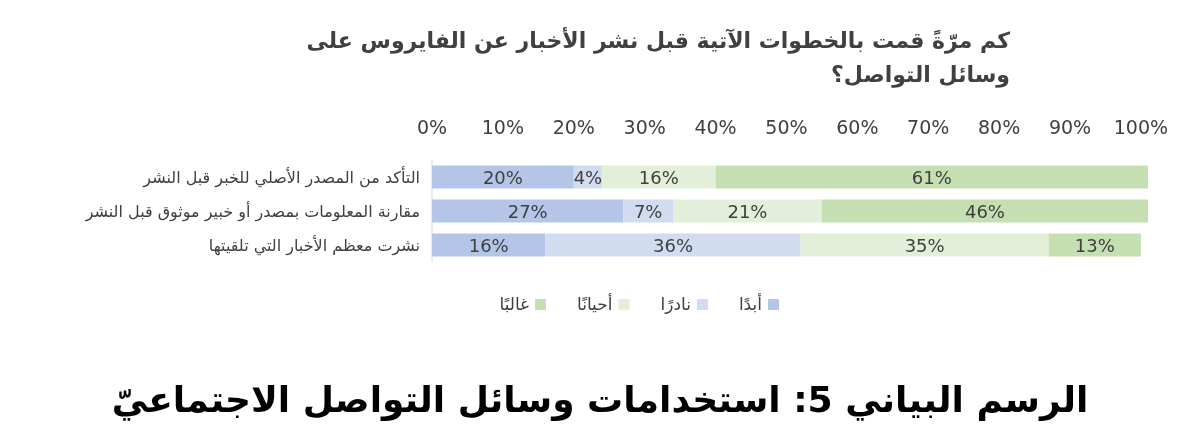  I want to click on data-label: 35%, so click(924, 245).